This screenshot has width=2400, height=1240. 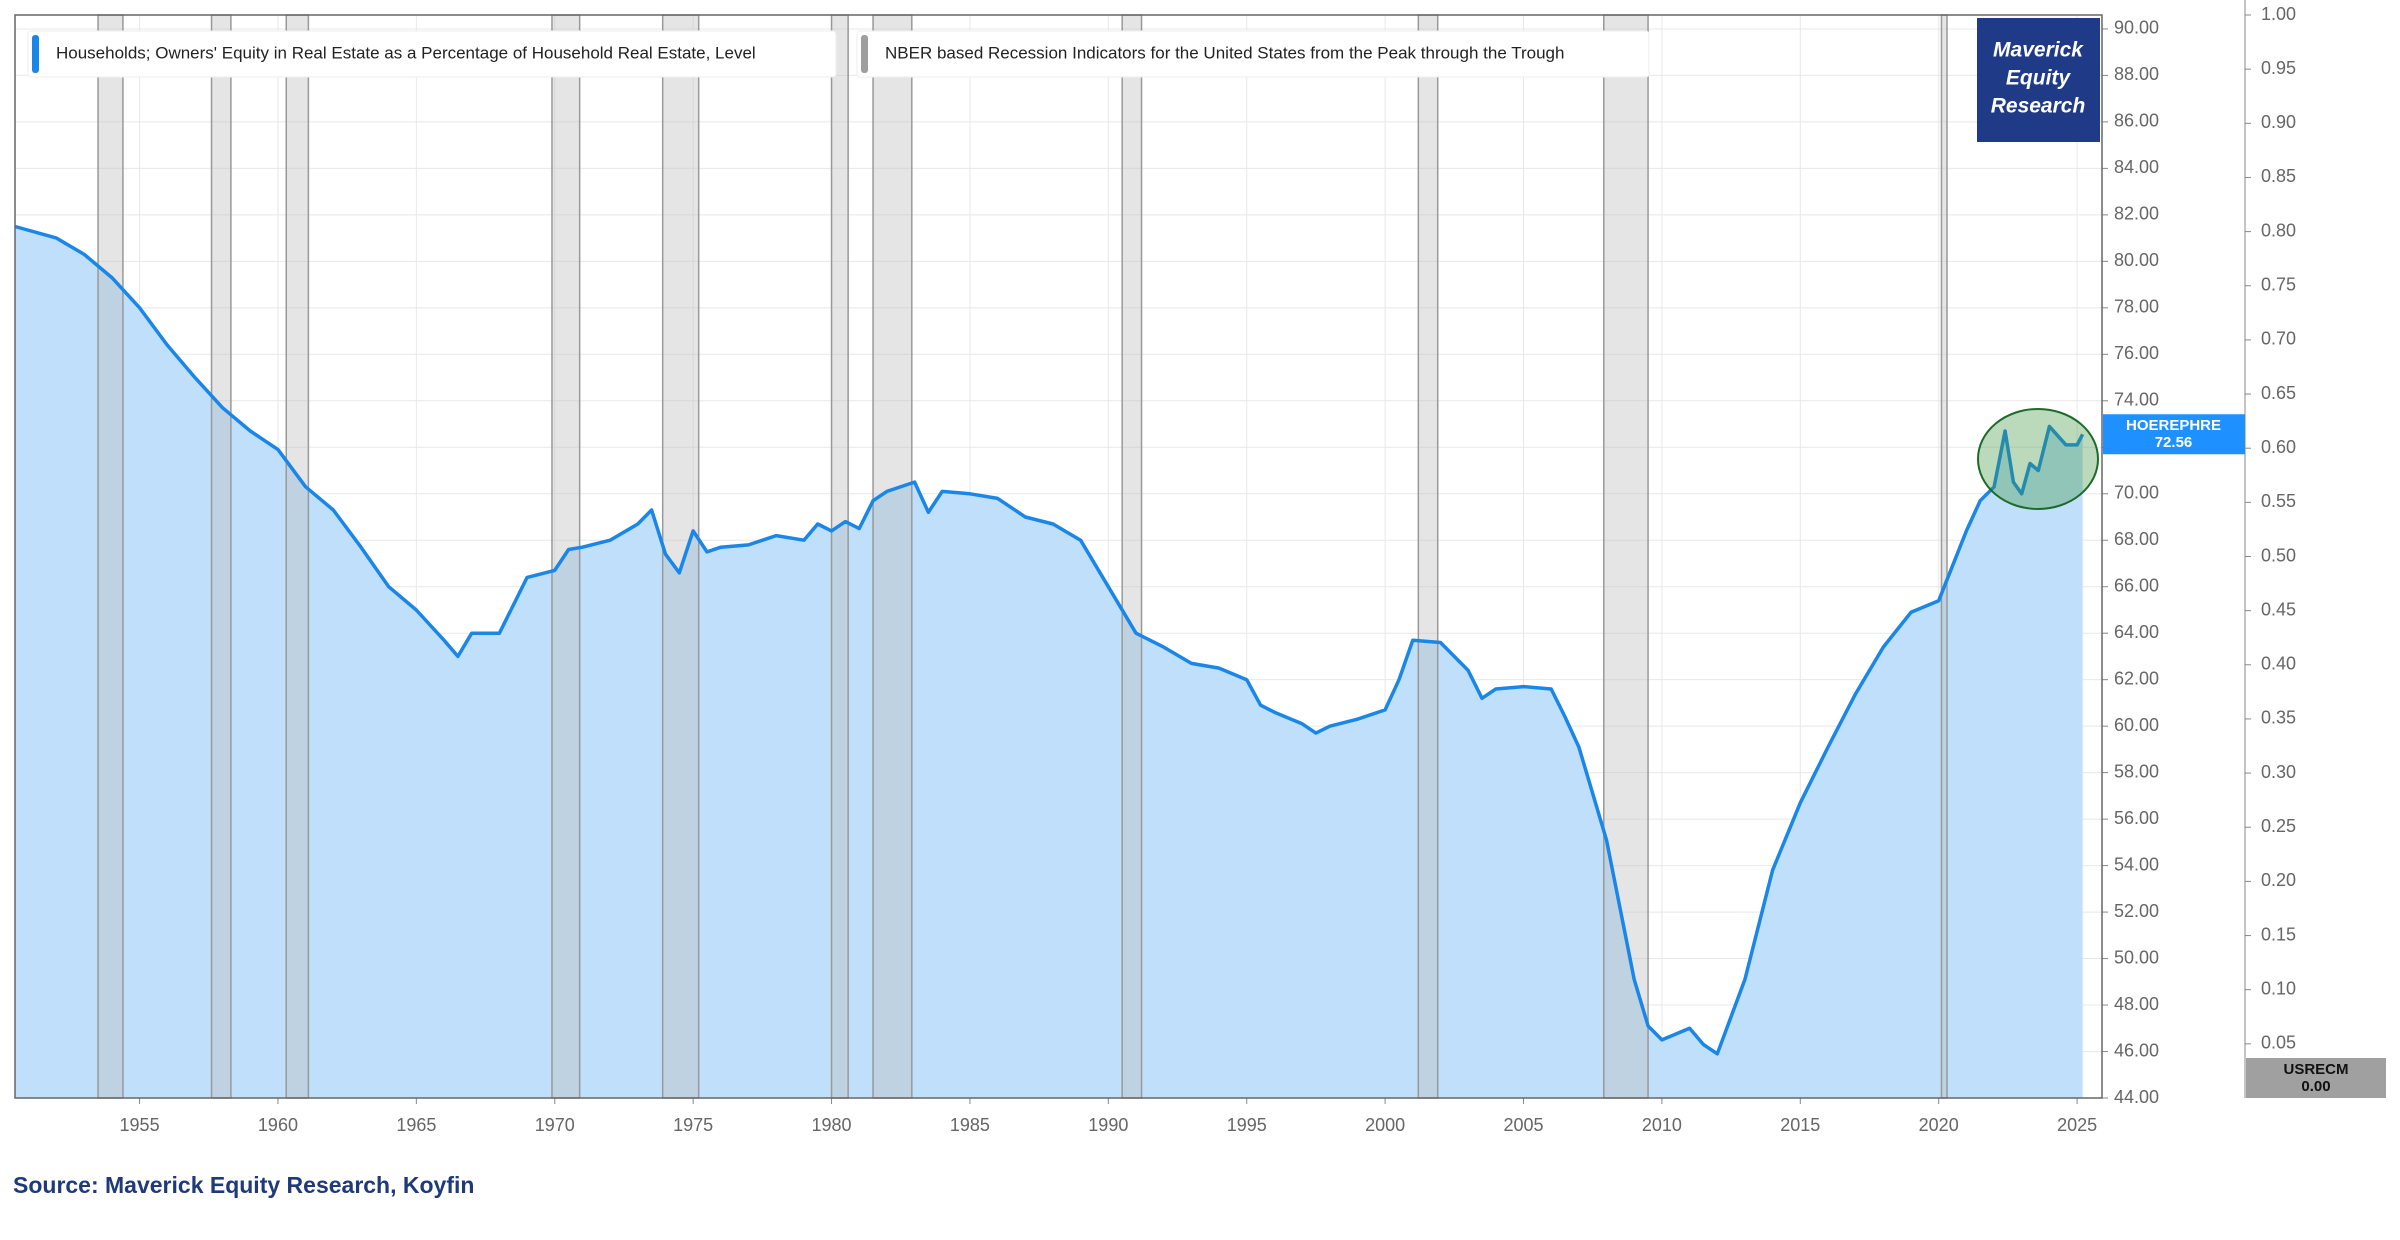 What do you see at coordinates (2038, 50) in the screenshot?
I see `logo-text: Maverick` at bounding box center [2038, 50].